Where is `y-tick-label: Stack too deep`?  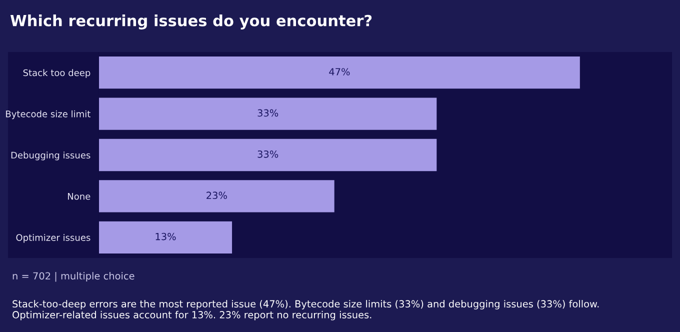
y-tick-label: Stack too deep is located at coordinates (56, 73).